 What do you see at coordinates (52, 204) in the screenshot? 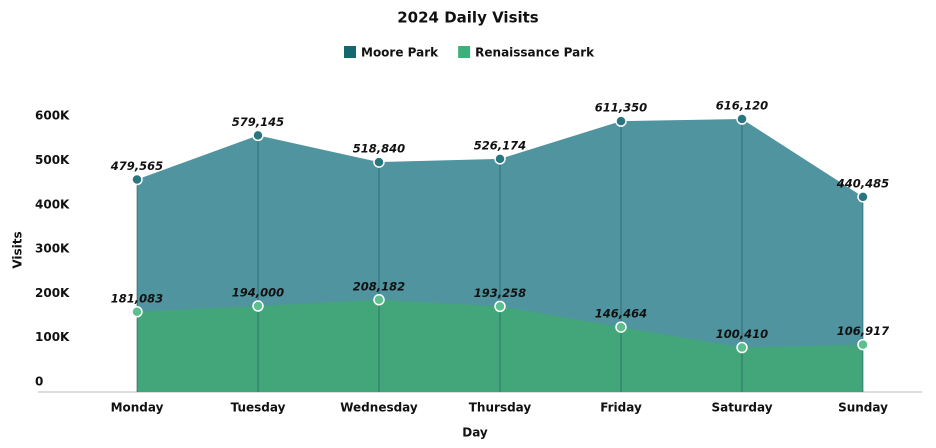
I see `y-tick-label: 400K` at bounding box center [52, 204].